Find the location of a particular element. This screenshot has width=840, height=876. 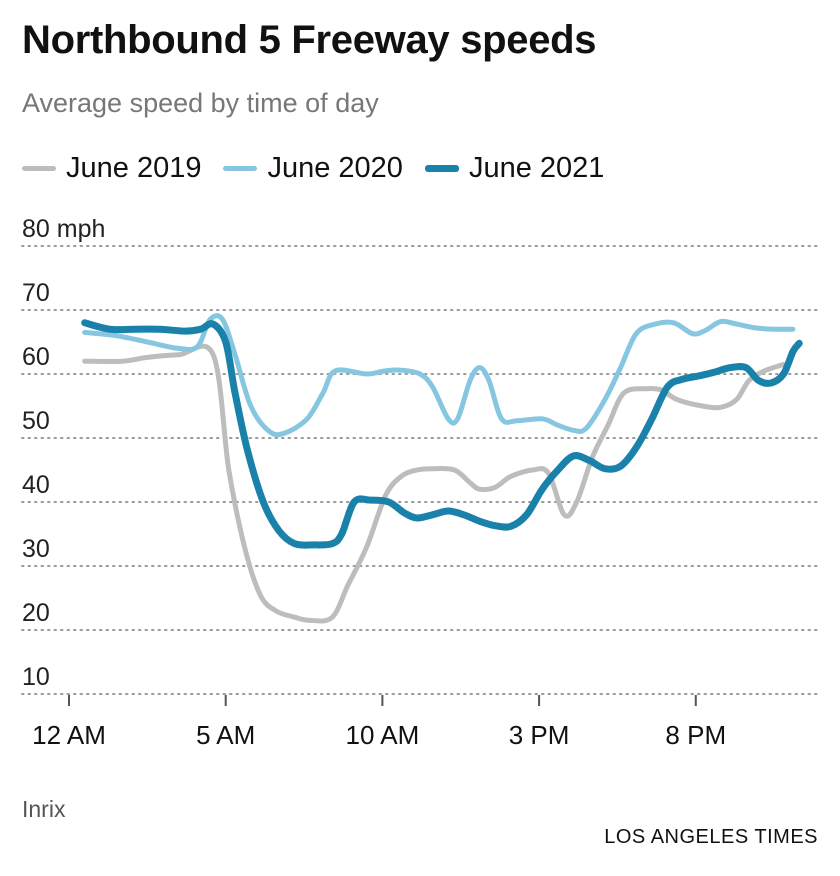

y-tick-label-10: 10 is located at coordinates (36, 677).